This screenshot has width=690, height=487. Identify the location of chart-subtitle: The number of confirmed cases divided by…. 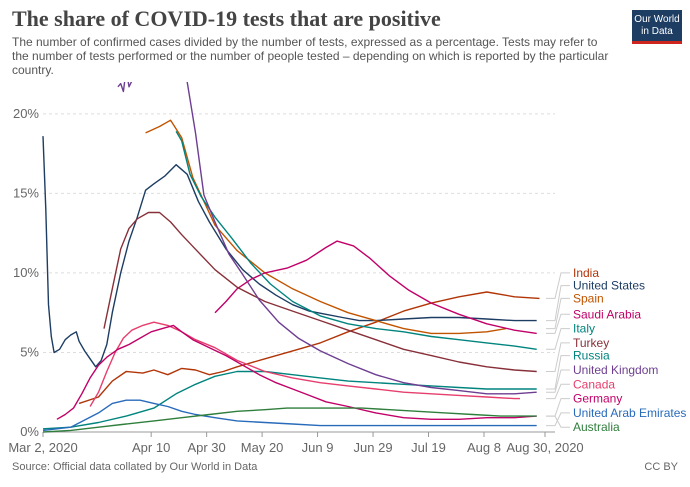
(310, 56).